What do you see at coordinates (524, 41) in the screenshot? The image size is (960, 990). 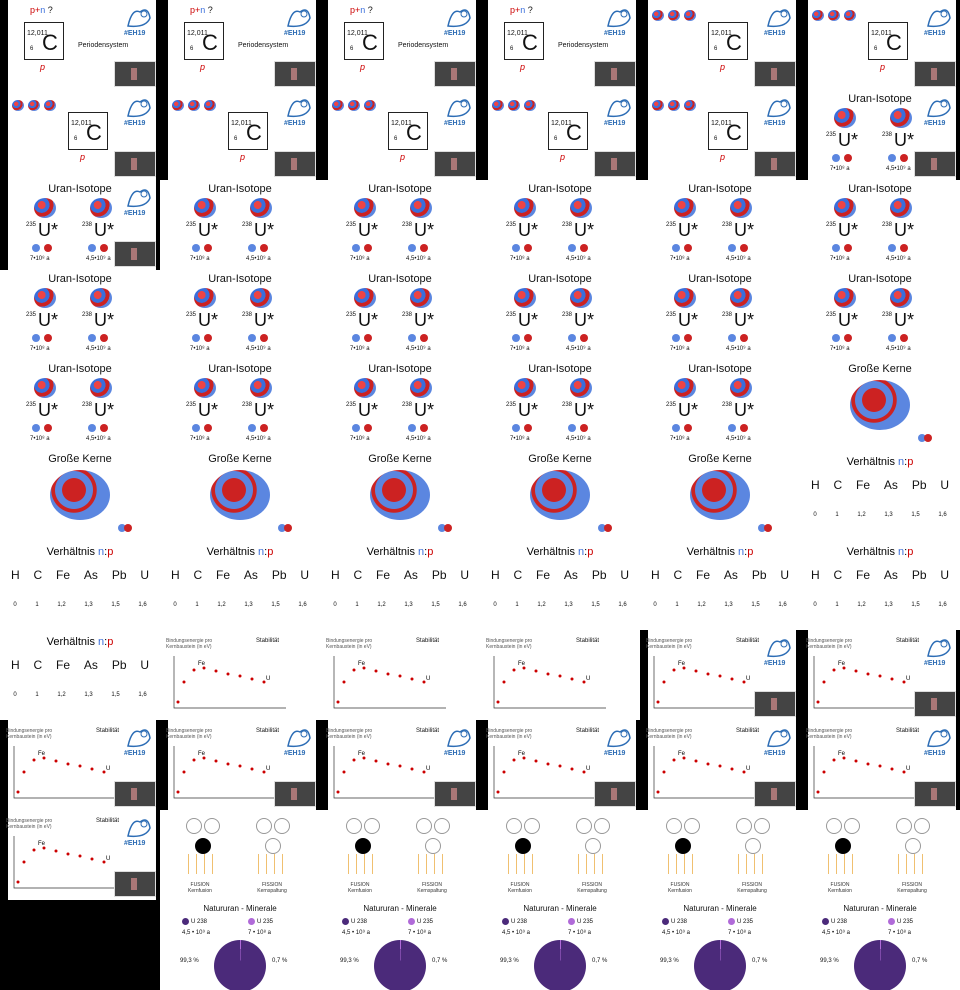 I see `element-box-carbon: 12,011 6 C` at bounding box center [524, 41].